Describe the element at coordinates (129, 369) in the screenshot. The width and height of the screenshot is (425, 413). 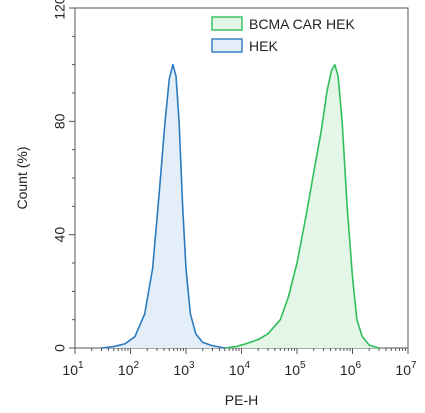
I see `x-tick-label: 10²` at that location.